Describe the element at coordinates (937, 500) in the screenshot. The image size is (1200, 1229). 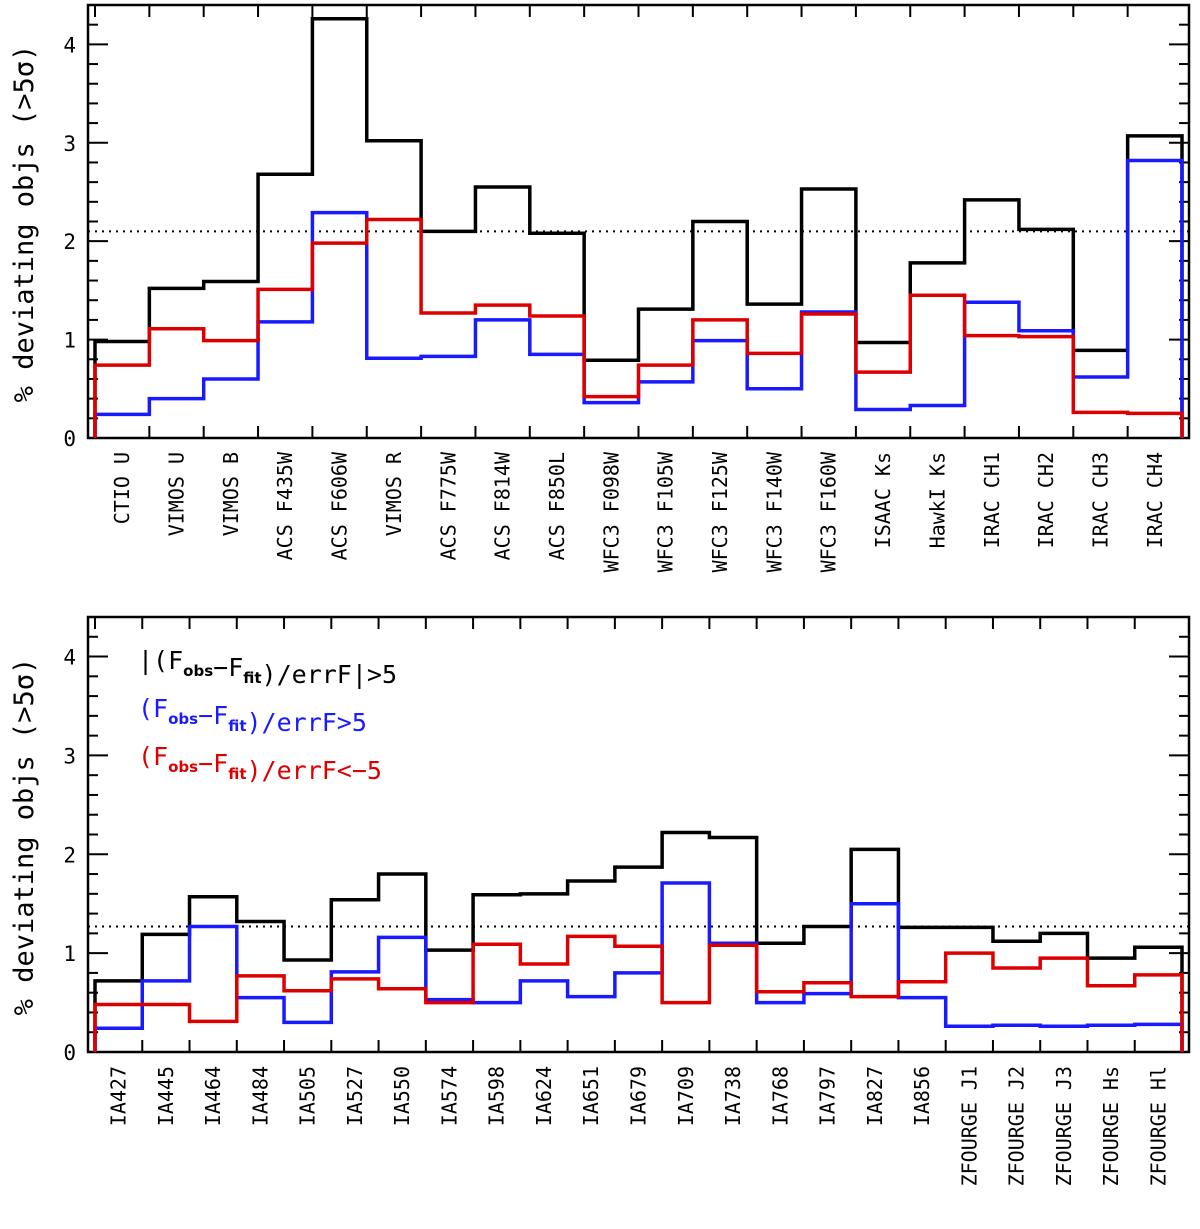
I see `category-label: HawkI Ks` at that location.